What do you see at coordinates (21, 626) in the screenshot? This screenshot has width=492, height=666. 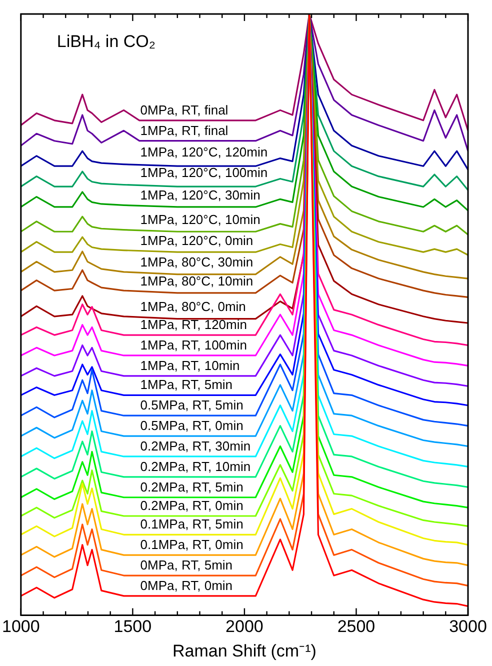 I see `x-tick-label: 1000` at bounding box center [21, 626].